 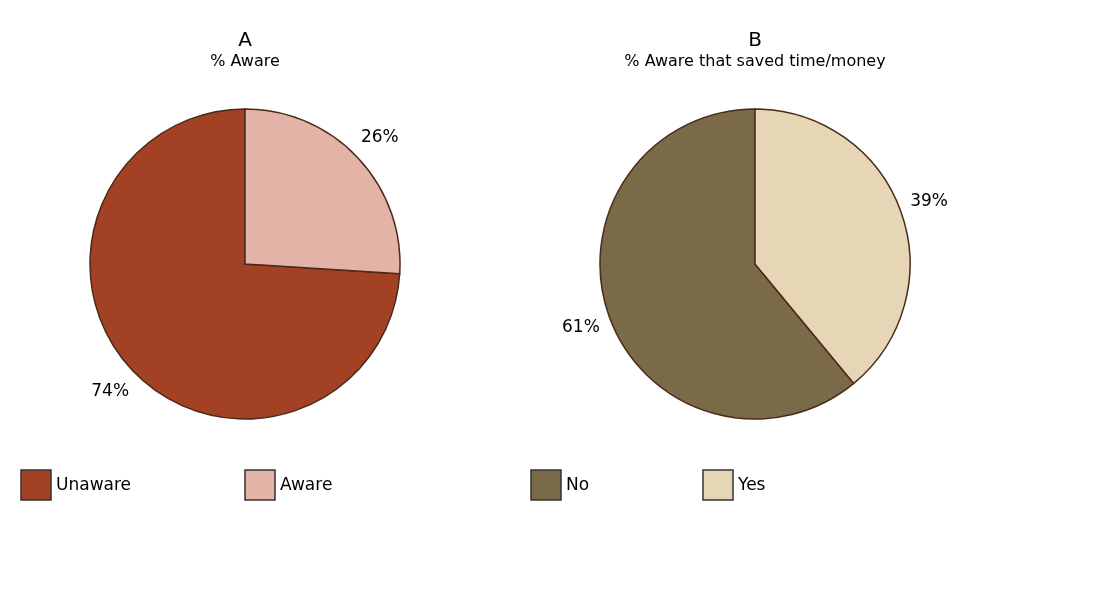 I want to click on legend-label: Yes, so click(x=751, y=484).